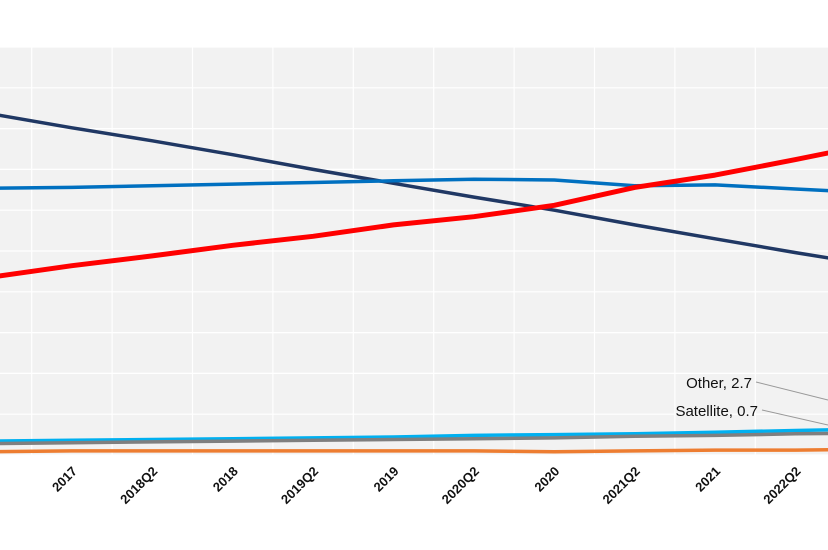 The height and width of the screenshot is (550, 828). Describe the element at coordinates (225, 479) in the screenshot. I see `x-tick-label: 2018` at that location.